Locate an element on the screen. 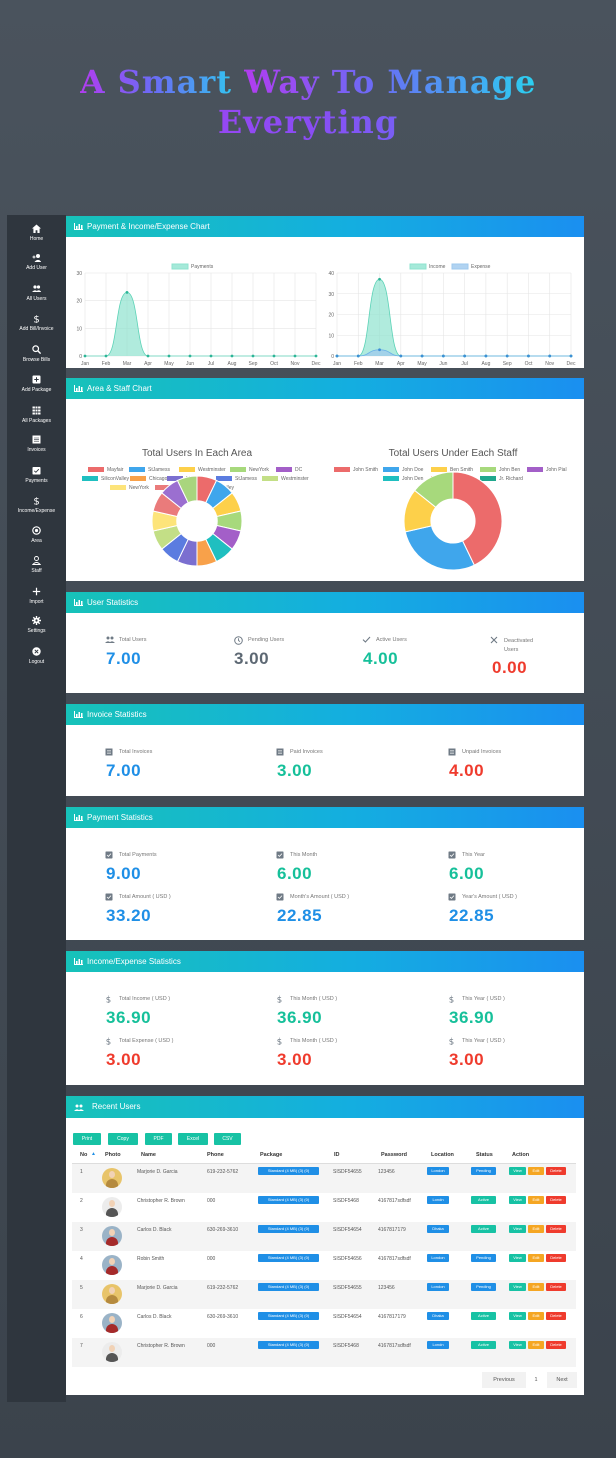 This screenshot has width=616, height=1458. pdf-button: PDF is located at coordinates (158, 1139).